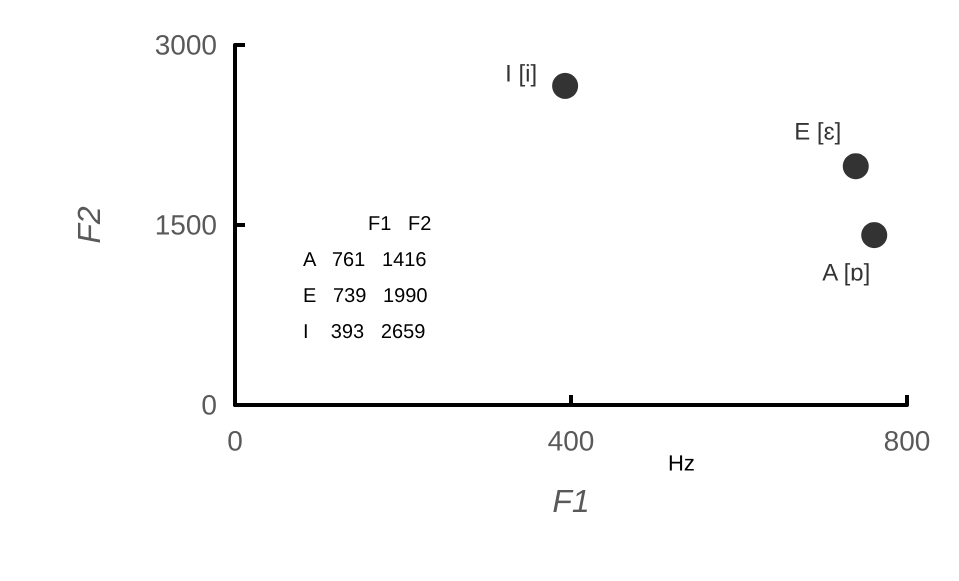 The image size is (959, 581). What do you see at coordinates (209, 405) in the screenshot?
I see `y-tick-label: 0` at bounding box center [209, 405].